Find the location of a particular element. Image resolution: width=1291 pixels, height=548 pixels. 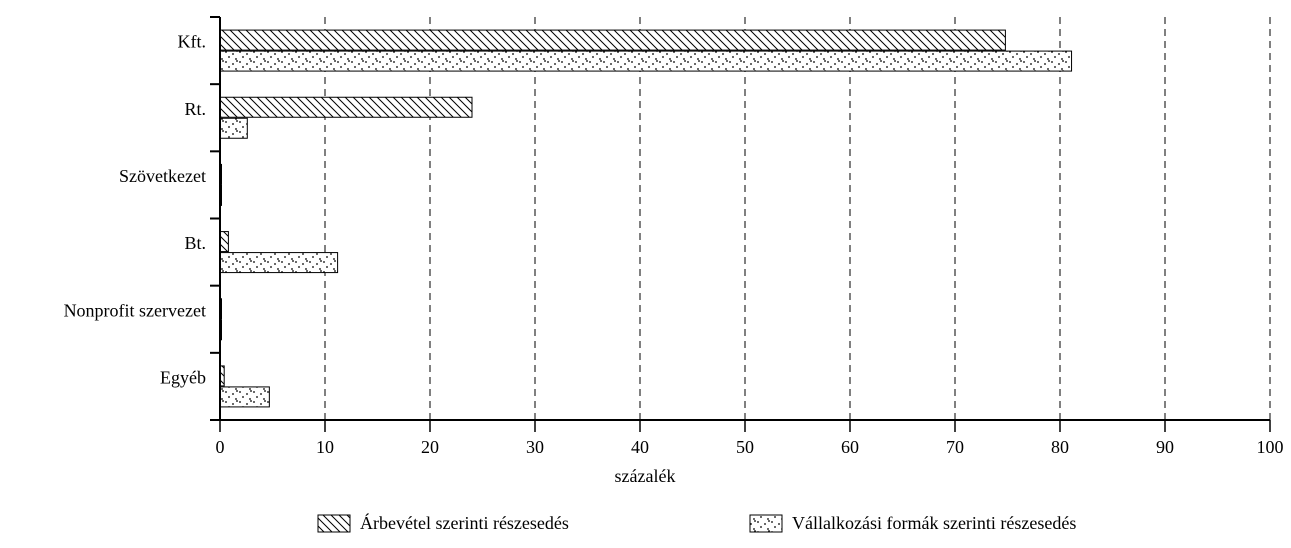

category-label: Bt. is located at coordinates (195, 243).